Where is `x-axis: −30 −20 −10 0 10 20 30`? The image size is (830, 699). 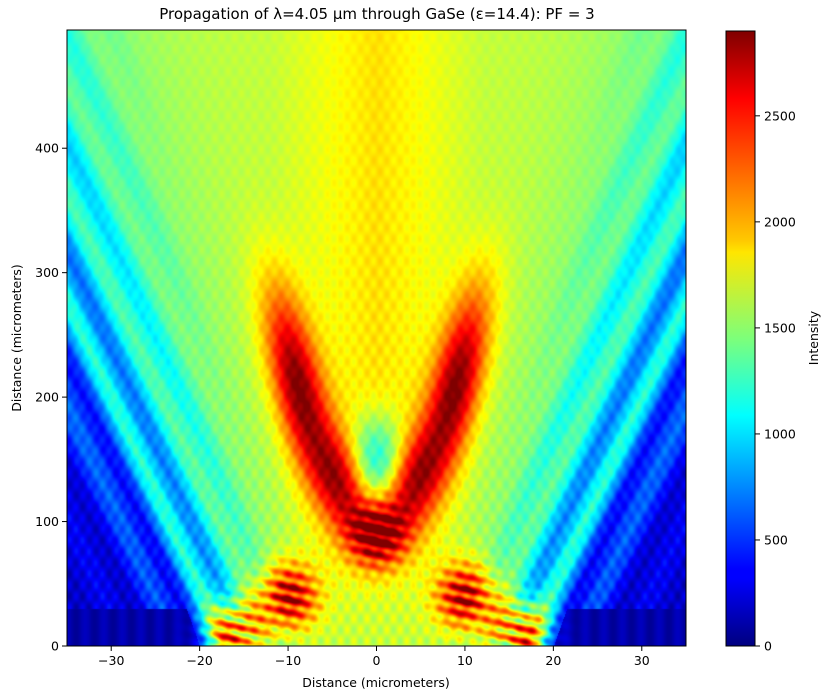
x-axis: −30 −20 −10 0 10 20 30 is located at coordinates (374, 657).